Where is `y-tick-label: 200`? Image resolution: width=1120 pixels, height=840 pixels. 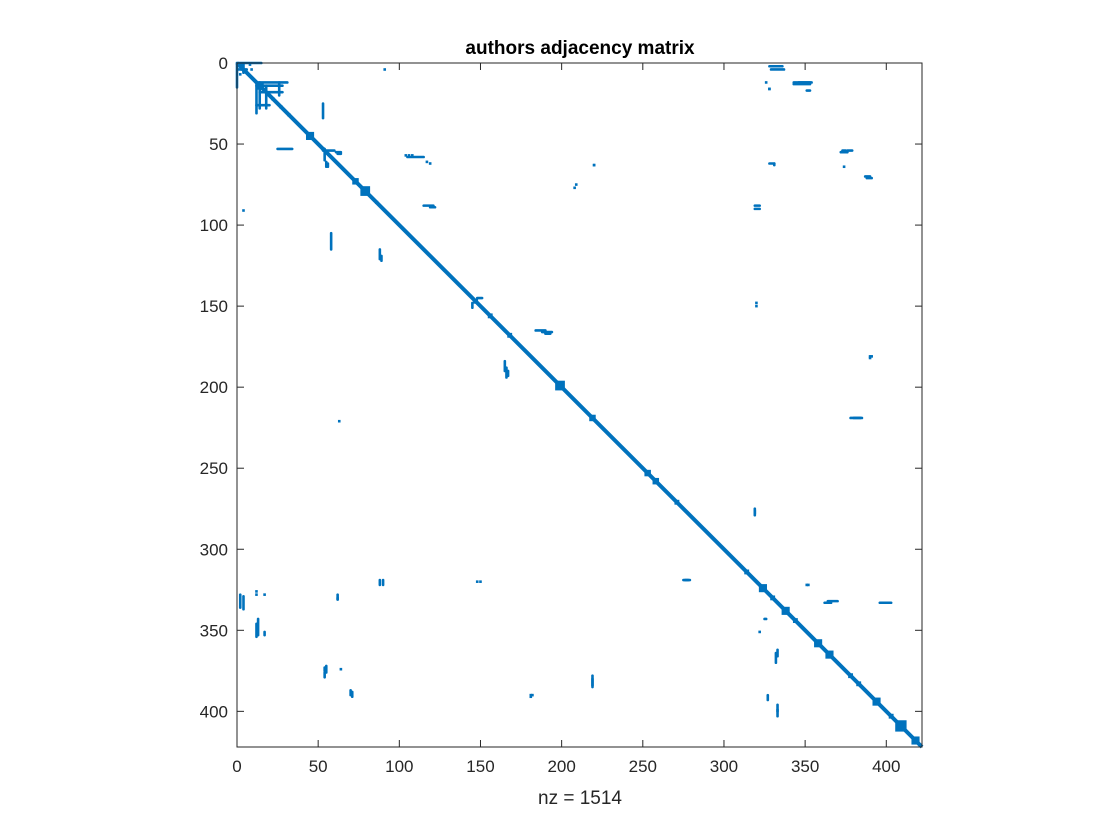
y-tick-label: 200 is located at coordinates (214, 387).